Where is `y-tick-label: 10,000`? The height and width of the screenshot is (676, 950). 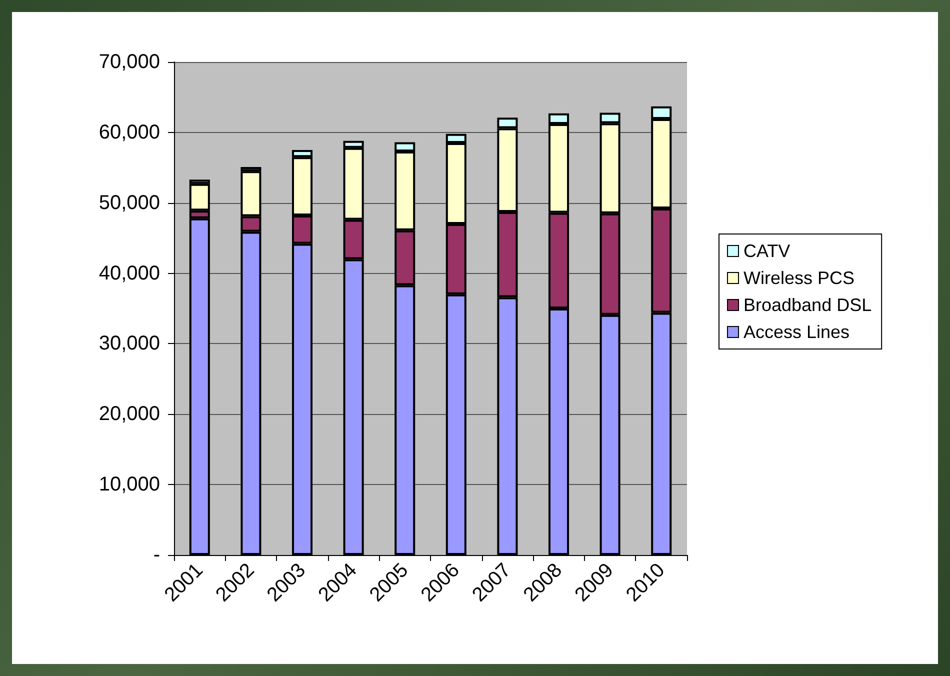 y-tick-label: 10,000 is located at coordinates (129, 485).